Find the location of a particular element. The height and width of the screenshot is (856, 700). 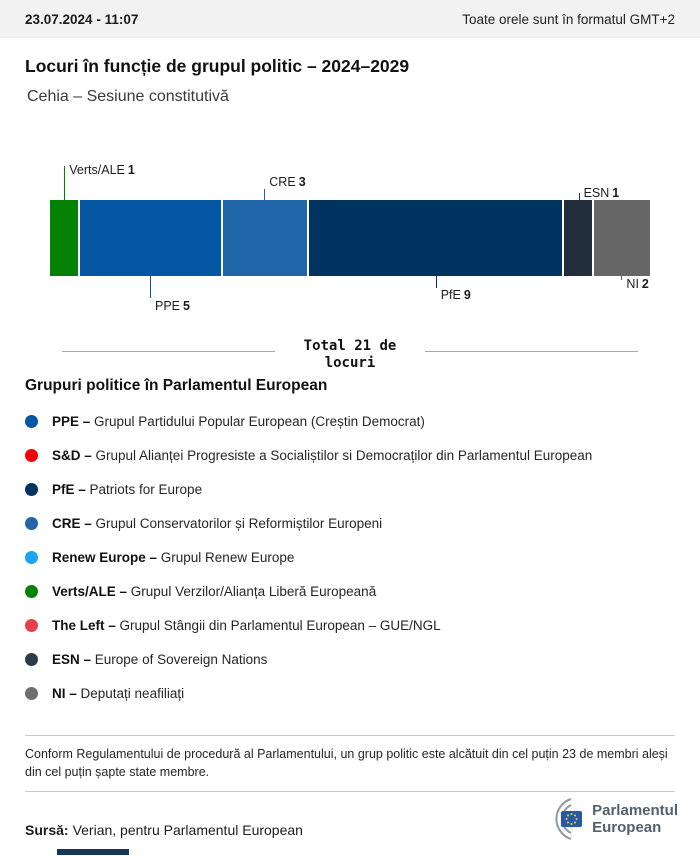

legend-item-ni: NI – Deputați neafiliați is located at coordinates (350, 693).